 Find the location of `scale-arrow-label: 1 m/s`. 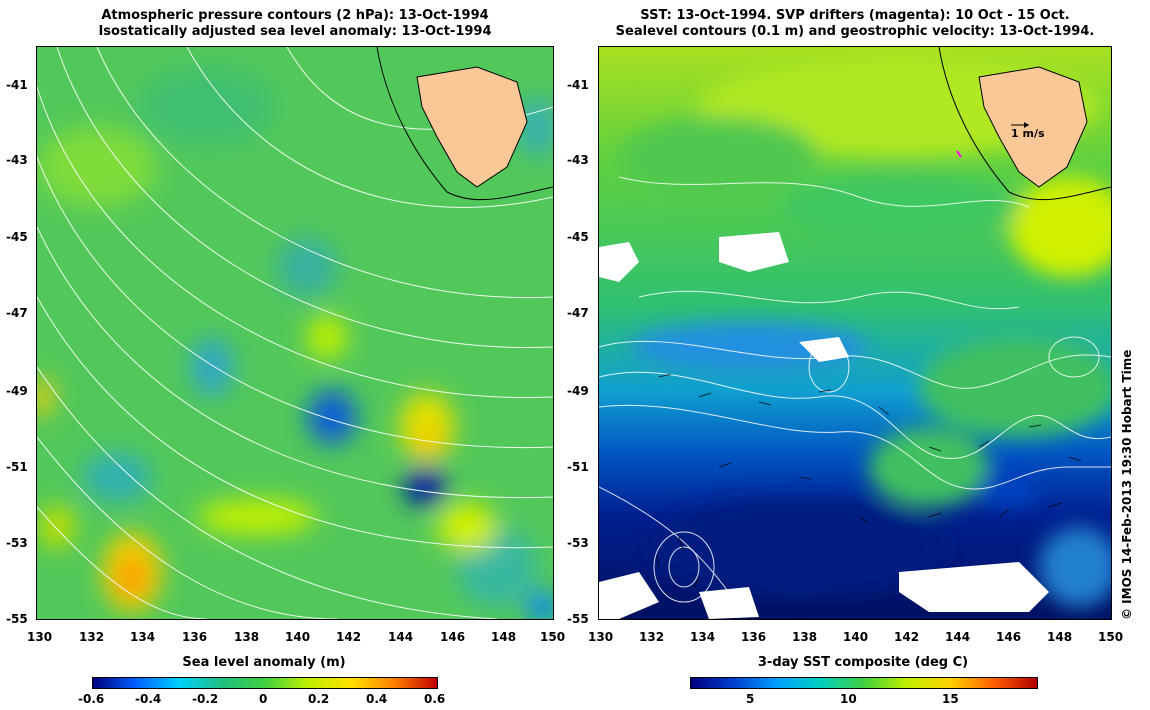

scale-arrow-label: 1 m/s is located at coordinates (1028, 133).